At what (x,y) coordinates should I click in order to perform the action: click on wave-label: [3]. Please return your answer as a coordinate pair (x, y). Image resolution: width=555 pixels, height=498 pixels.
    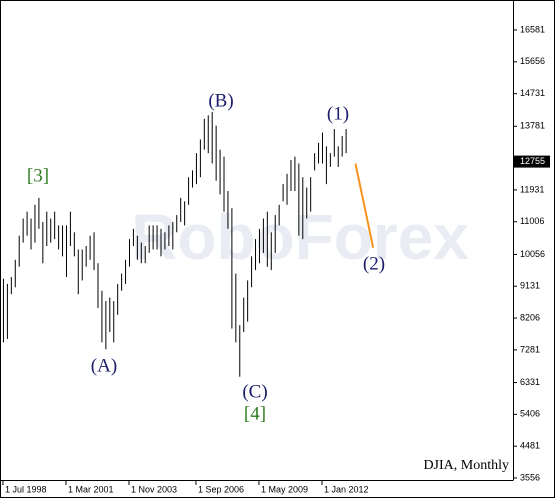
    Looking at the image, I should click on (38, 175).